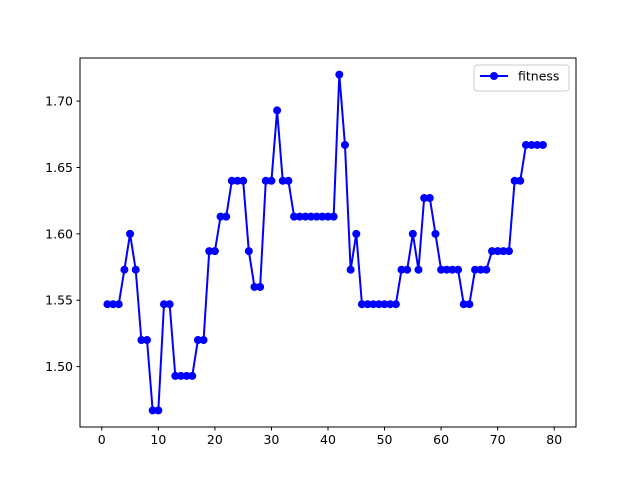  I want to click on x-tick-label: 0, so click(102, 439).